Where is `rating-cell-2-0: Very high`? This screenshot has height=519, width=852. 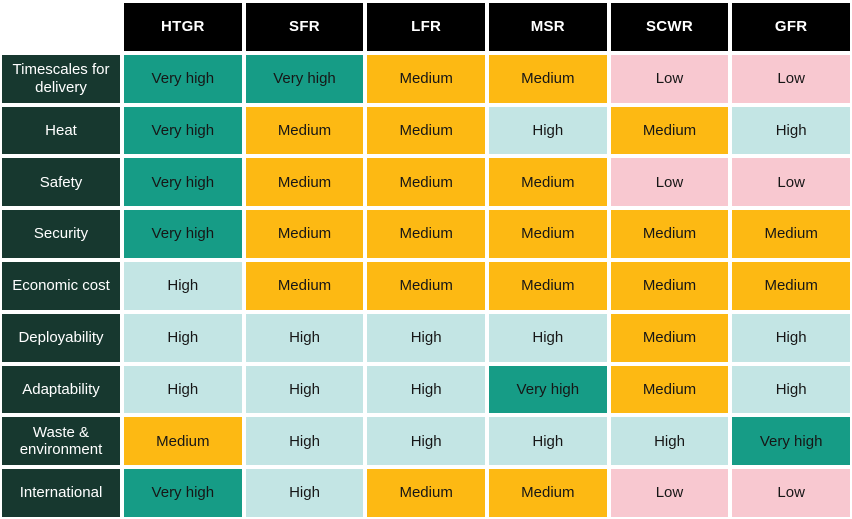 rating-cell-2-0: Very high is located at coordinates (183, 182).